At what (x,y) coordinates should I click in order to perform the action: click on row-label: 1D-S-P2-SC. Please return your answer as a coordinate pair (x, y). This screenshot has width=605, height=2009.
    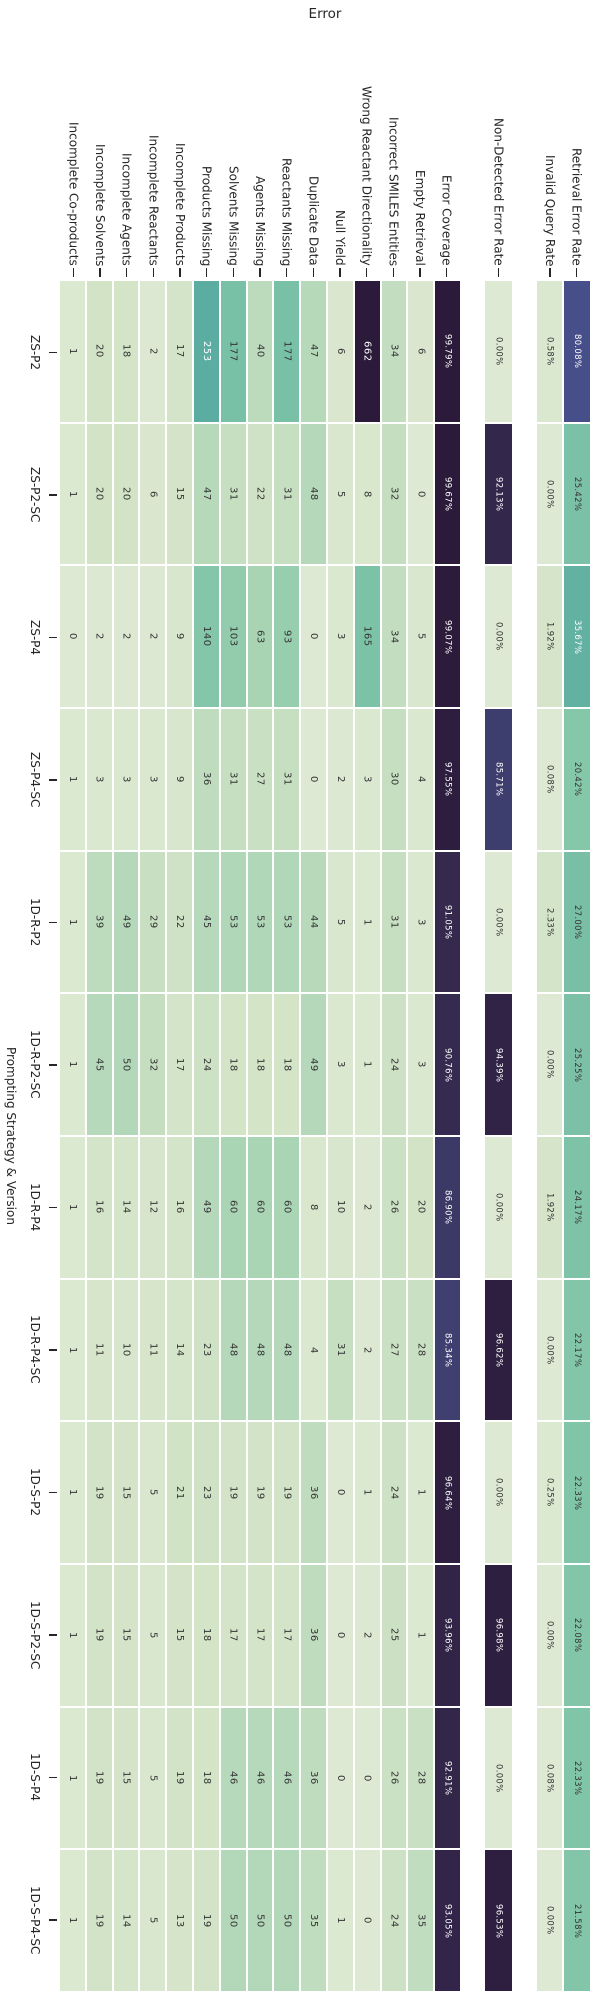
    Looking at the image, I should click on (35, 1635).